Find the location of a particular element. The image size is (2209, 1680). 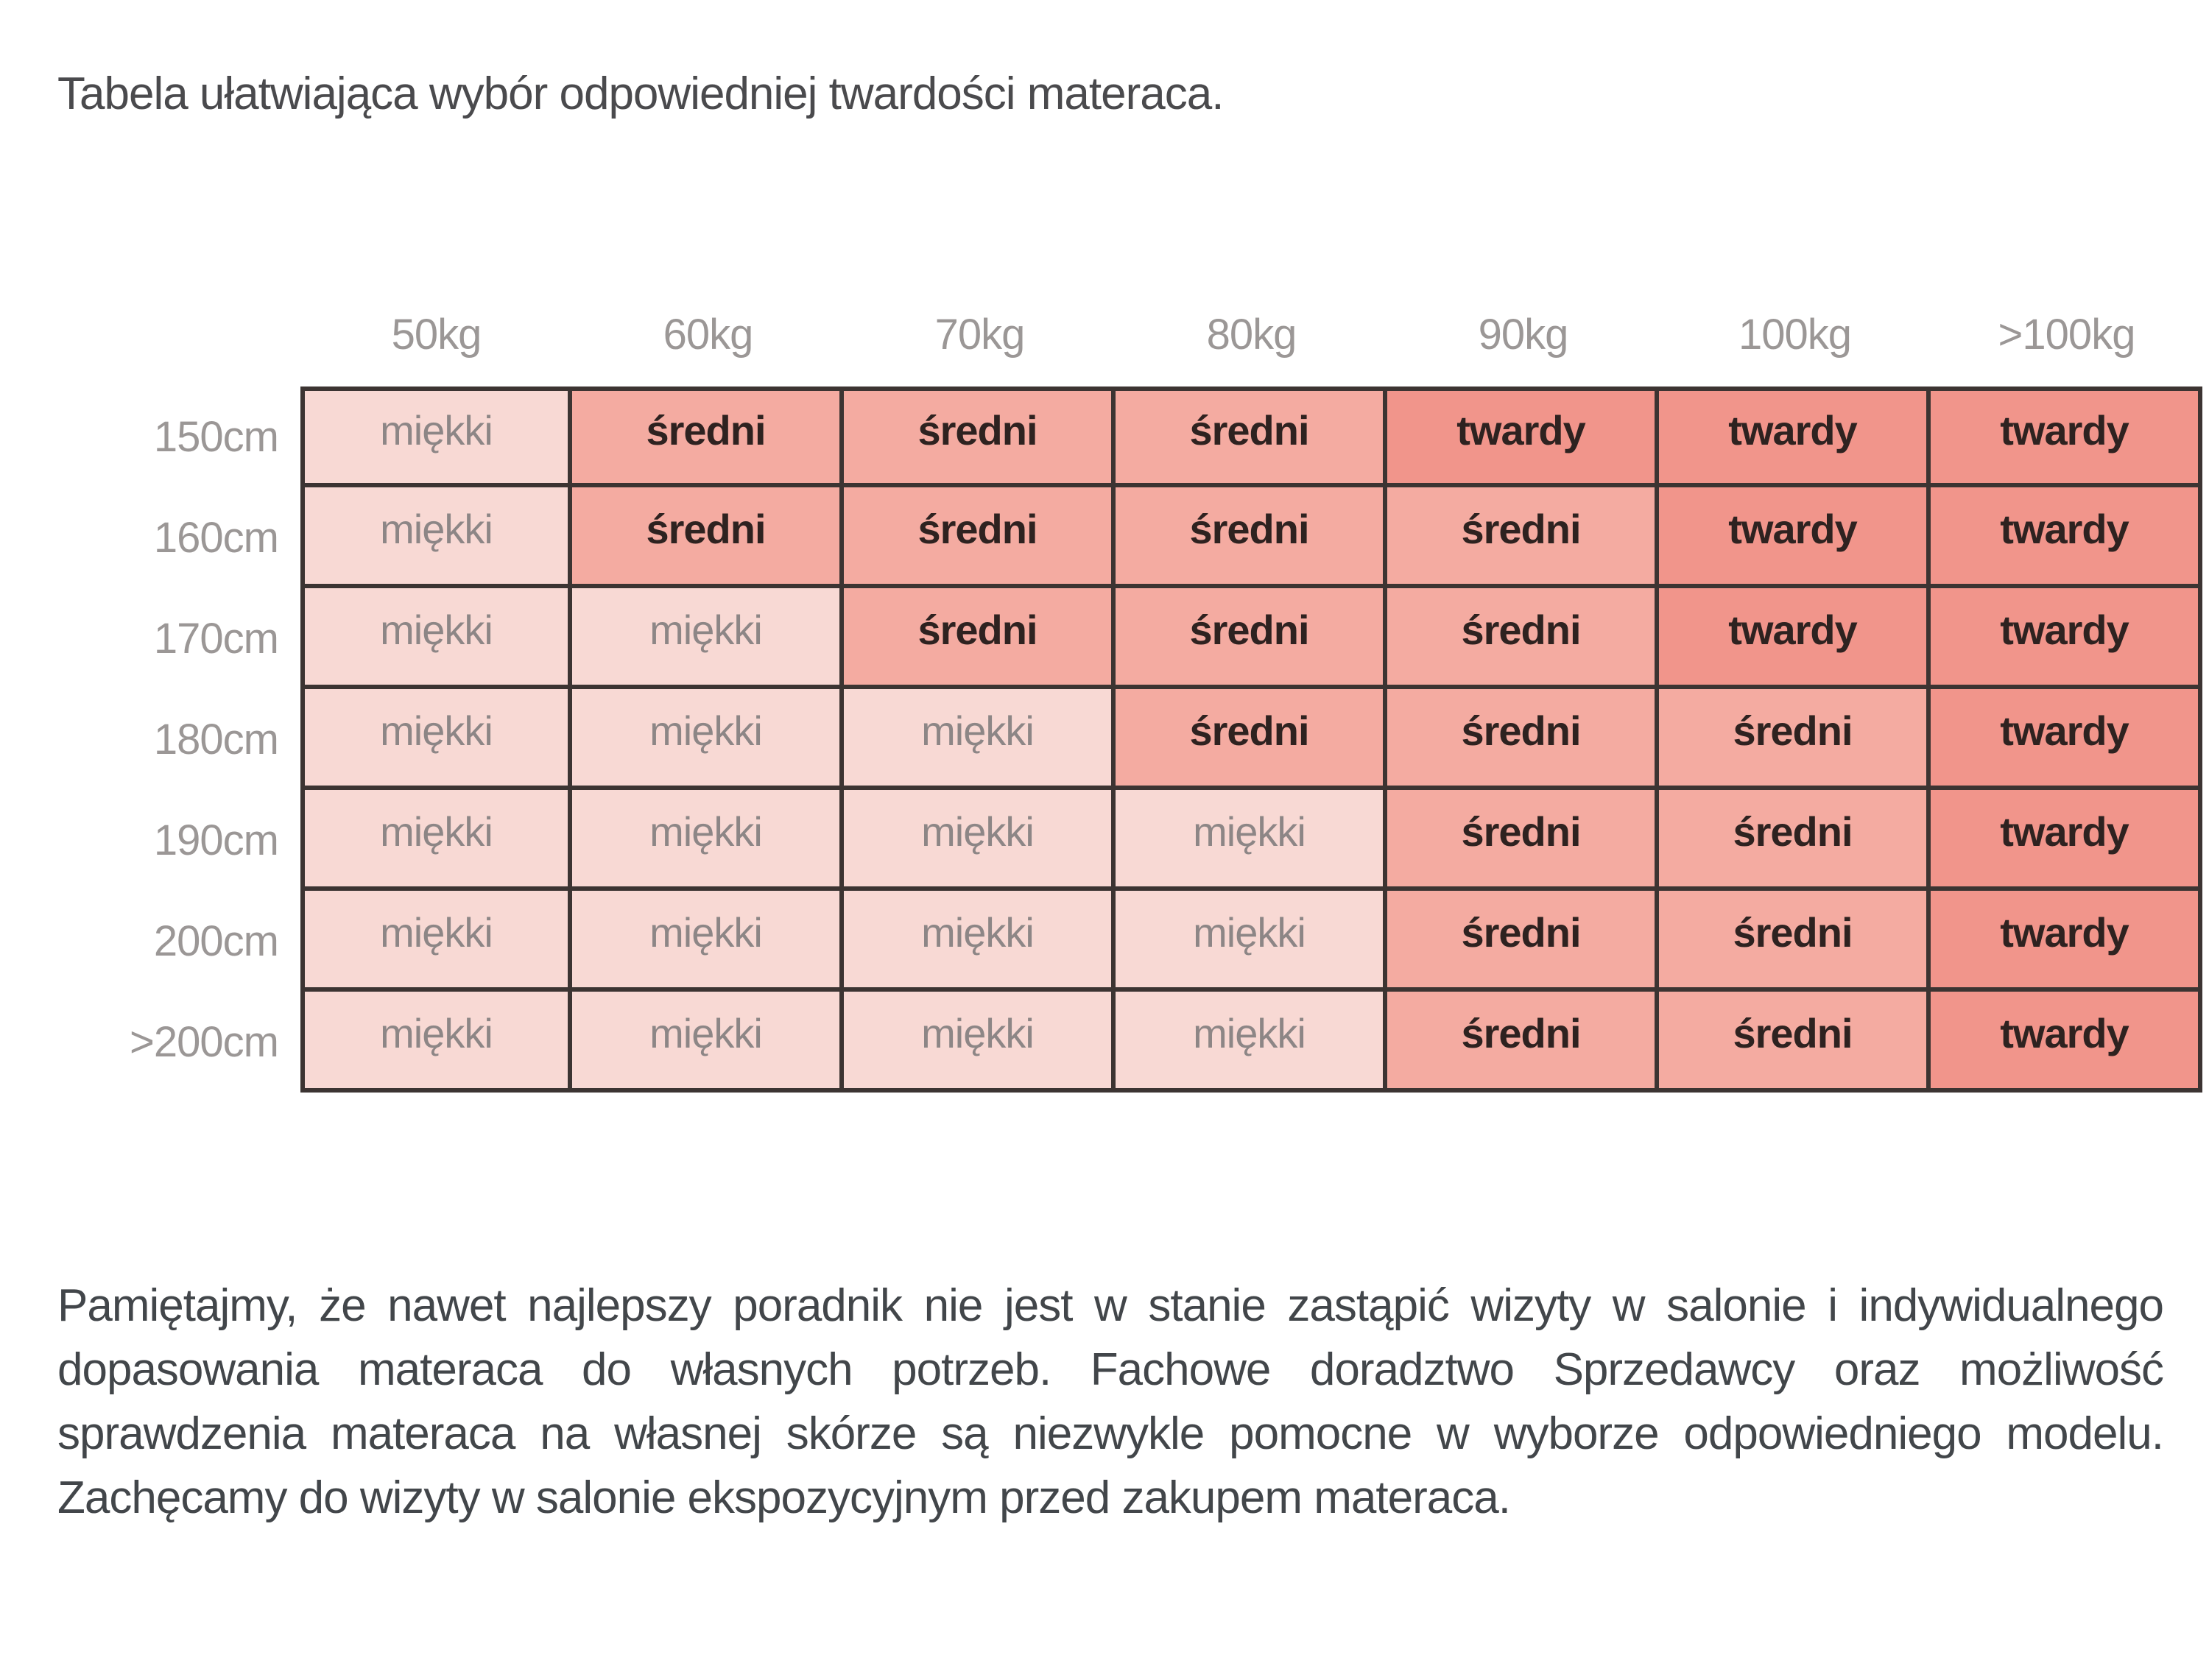

row-header-200cm: 200cm is located at coordinates (216, 941).